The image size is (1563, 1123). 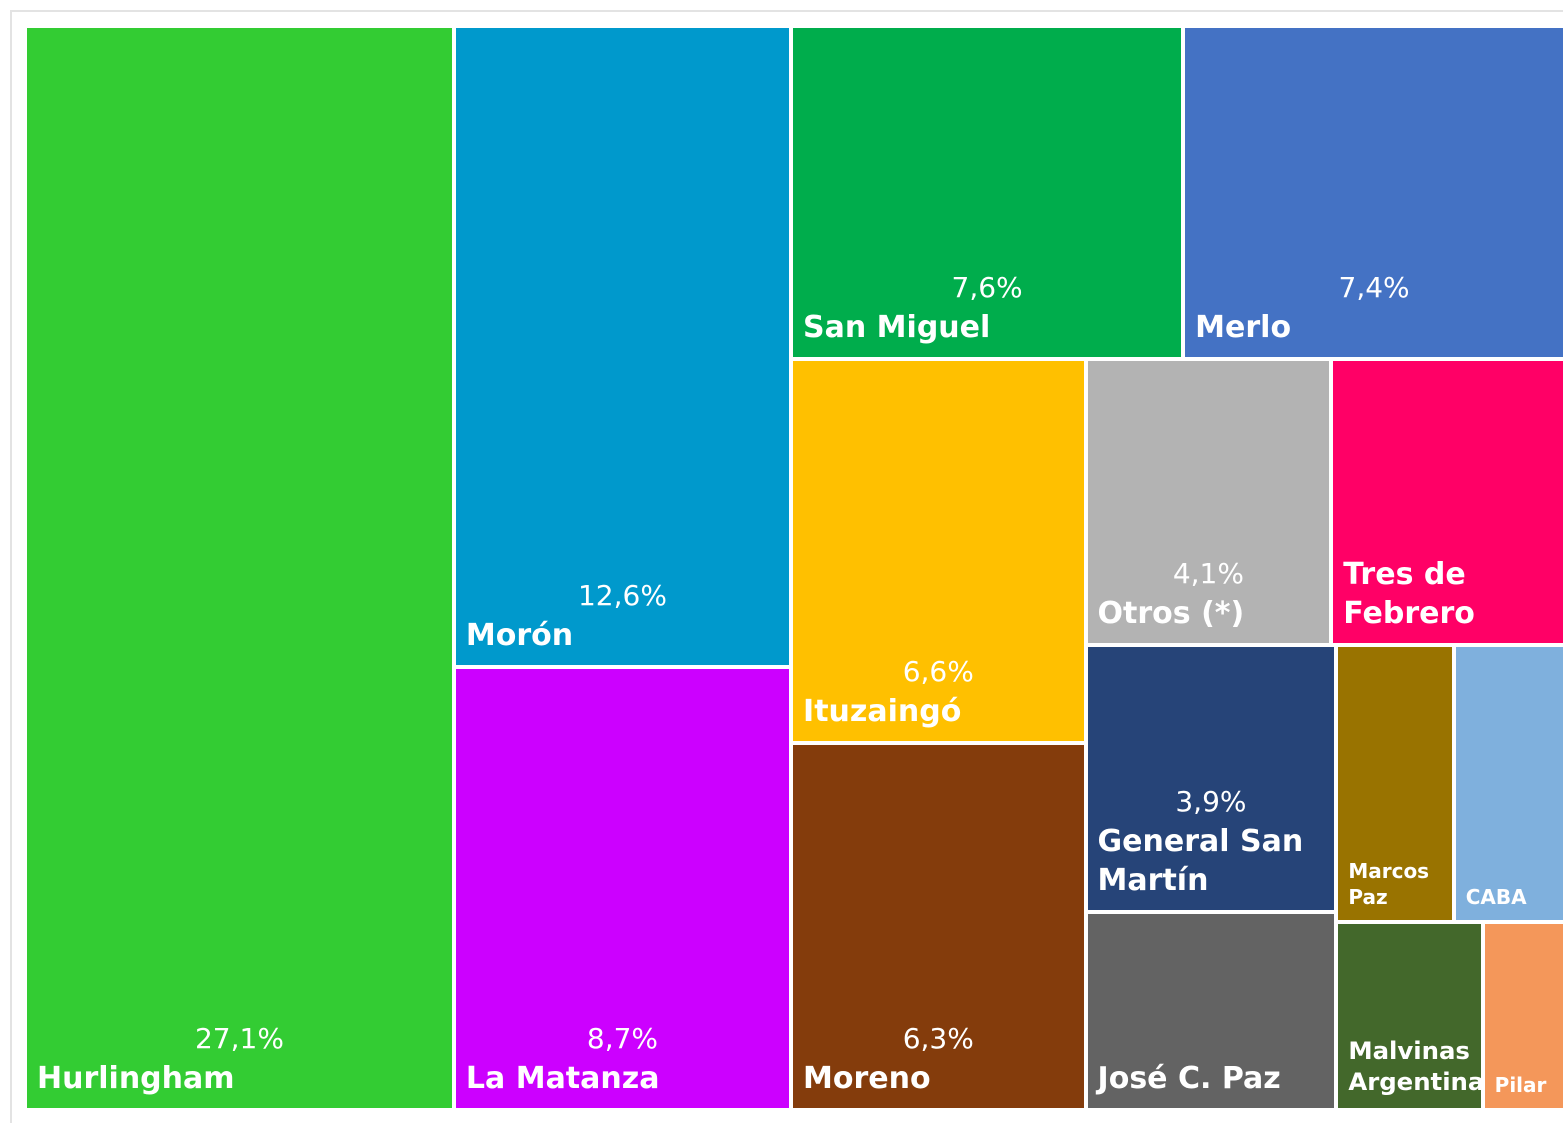 I want to click on tile: 3,9% General San Martín, so click(x=1211, y=778).